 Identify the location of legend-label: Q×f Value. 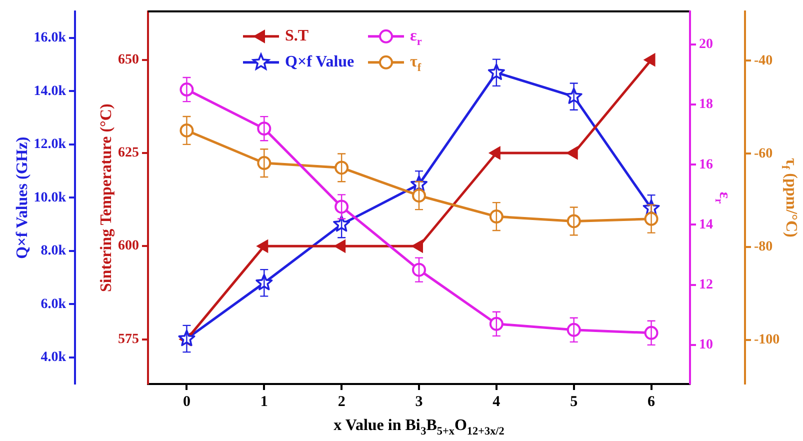
(319, 62).